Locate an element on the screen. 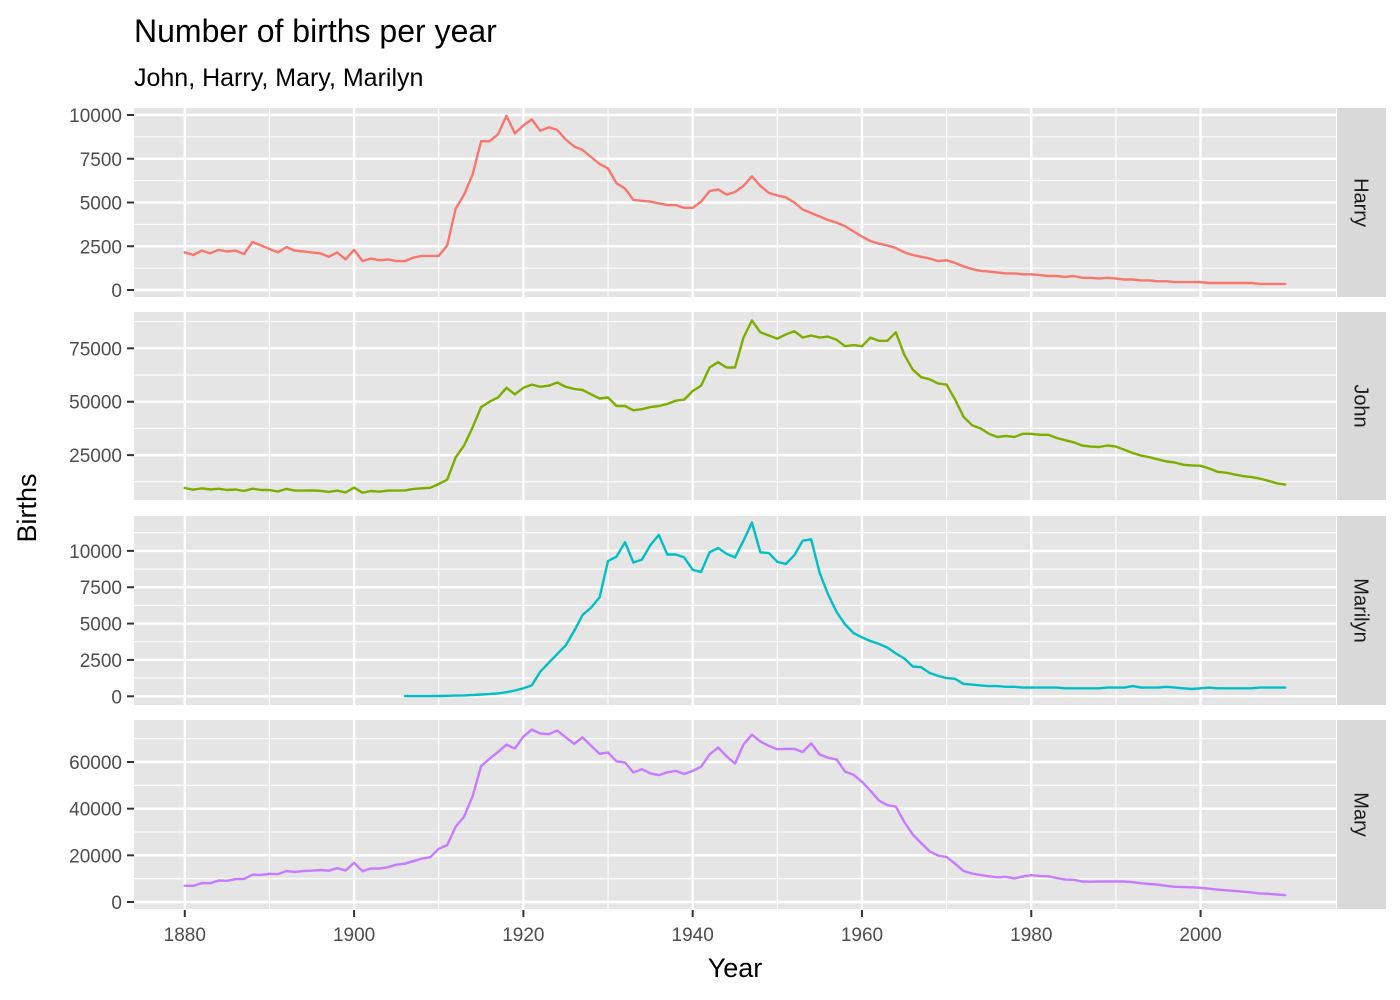  facet-strip-label: Harry is located at coordinates (1361, 202).